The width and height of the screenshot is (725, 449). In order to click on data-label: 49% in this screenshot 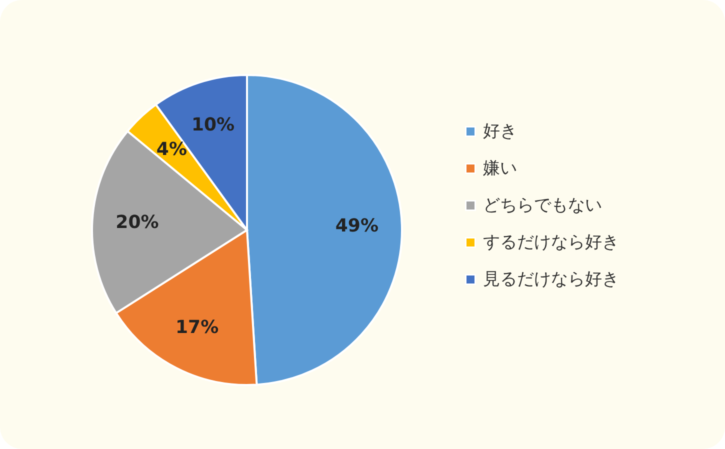, I will do `click(356, 226)`.